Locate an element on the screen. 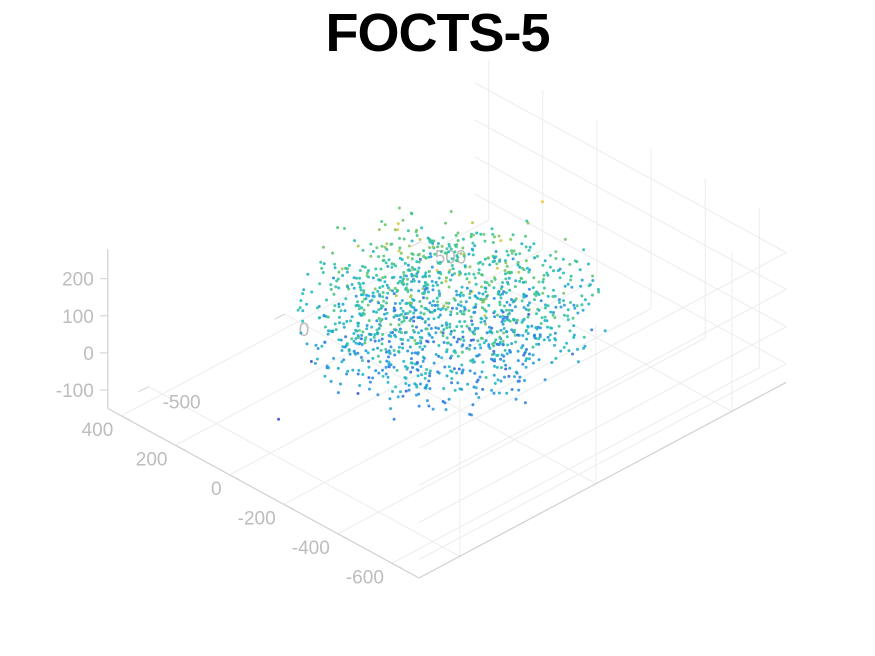  x-tick-label: -600 is located at coordinates (365, 577).